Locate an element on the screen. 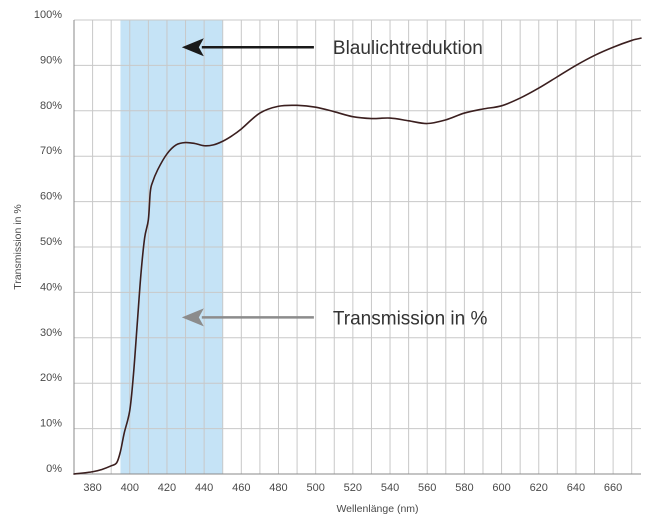 Image resolution: width=648 pixels, height=521 pixels. x-tick-label: 500 is located at coordinates (315, 488).